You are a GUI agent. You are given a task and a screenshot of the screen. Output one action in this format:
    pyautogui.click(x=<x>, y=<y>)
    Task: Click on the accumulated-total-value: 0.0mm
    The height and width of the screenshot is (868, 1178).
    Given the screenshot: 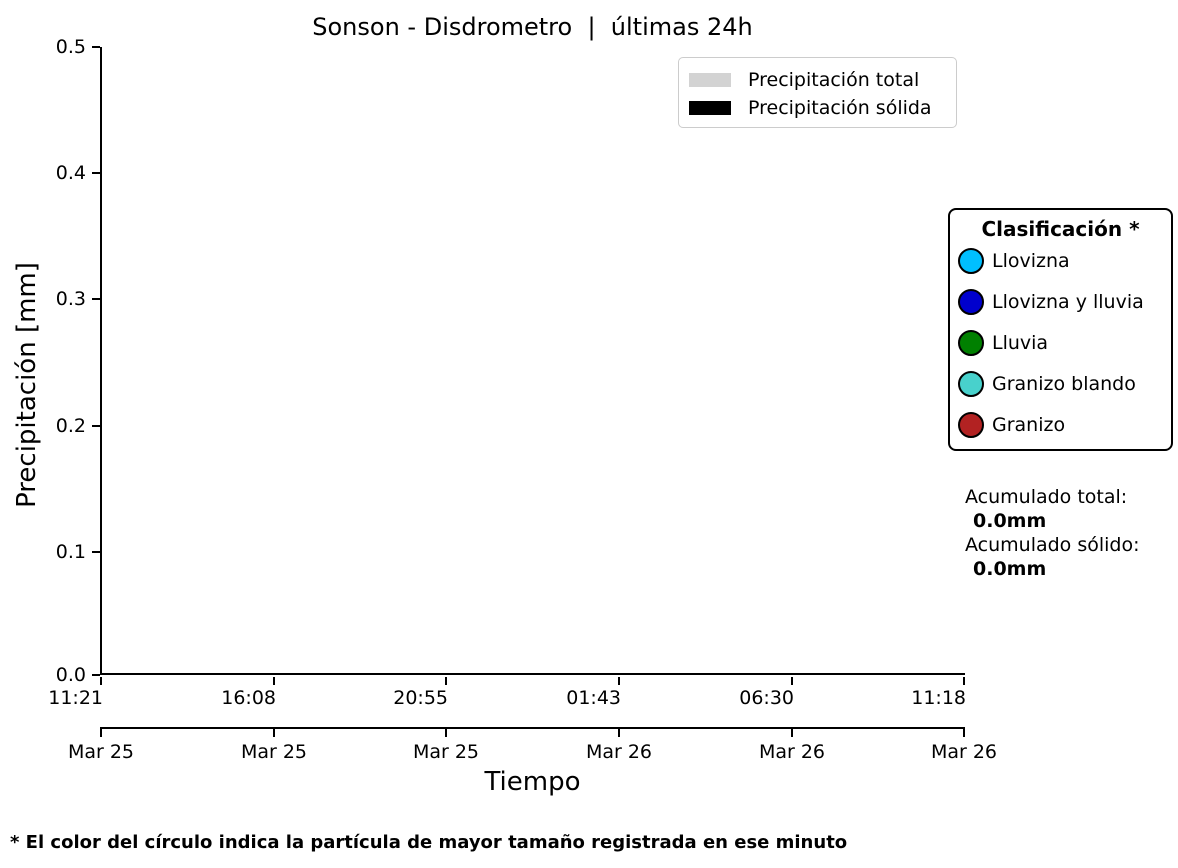 What is the action you would take?
    pyautogui.click(x=1010, y=521)
    